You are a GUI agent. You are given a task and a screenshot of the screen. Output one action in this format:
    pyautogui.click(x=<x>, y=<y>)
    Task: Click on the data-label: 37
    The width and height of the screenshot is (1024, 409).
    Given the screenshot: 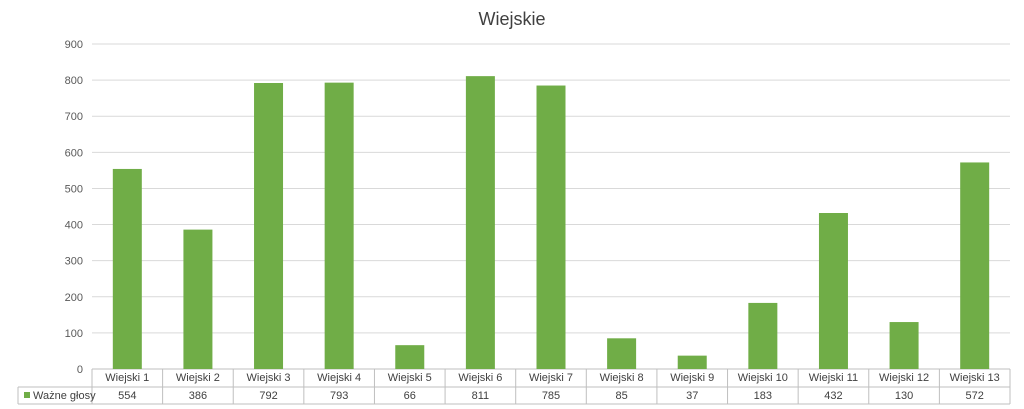 What is the action you would take?
    pyautogui.click(x=692, y=396)
    